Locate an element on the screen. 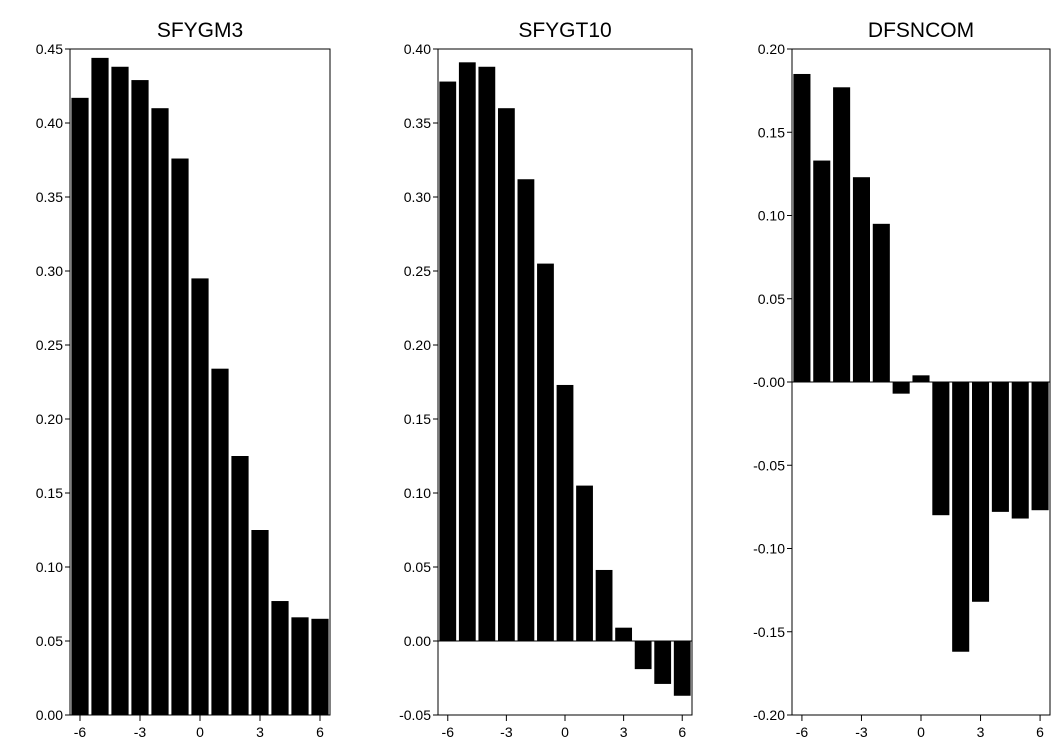  y-tick-label: 0.45 is located at coordinates (49, 49).